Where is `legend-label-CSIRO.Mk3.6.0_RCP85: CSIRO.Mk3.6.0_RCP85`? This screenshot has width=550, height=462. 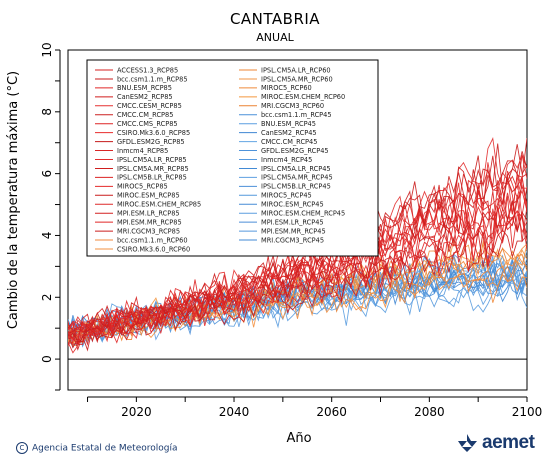 legend-label-CSIRO.Mk3.6.0_RCP85: CSIRO.Mk3.6.0_RCP85 is located at coordinates (153, 133).